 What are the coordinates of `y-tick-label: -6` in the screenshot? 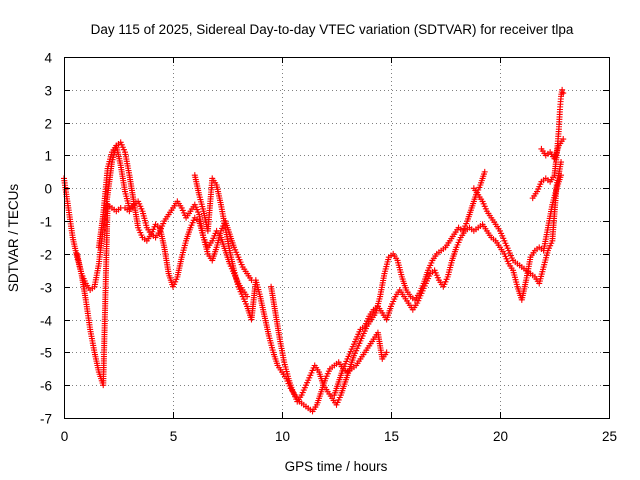 It's located at (46, 386).